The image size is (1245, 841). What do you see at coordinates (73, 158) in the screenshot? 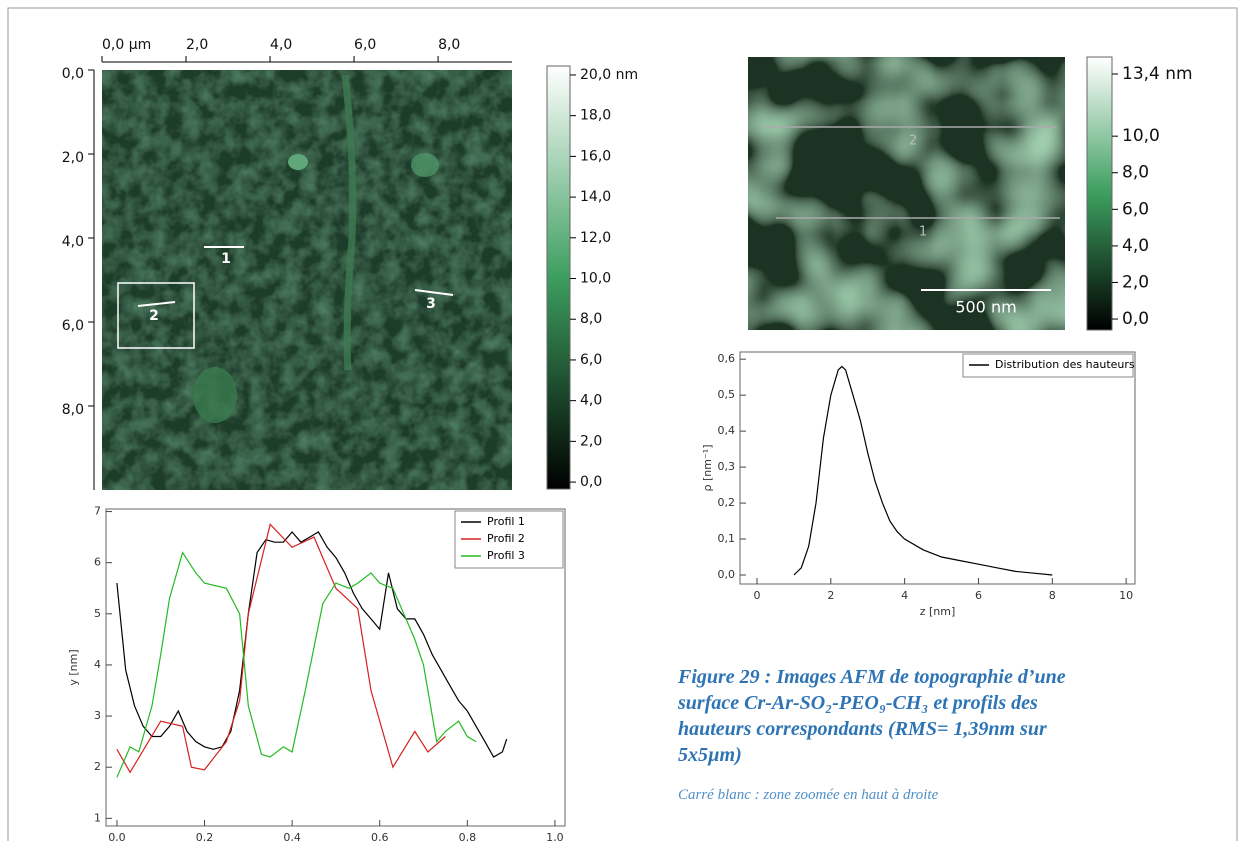
I see `y-tick-label: 2,0` at bounding box center [73, 158].